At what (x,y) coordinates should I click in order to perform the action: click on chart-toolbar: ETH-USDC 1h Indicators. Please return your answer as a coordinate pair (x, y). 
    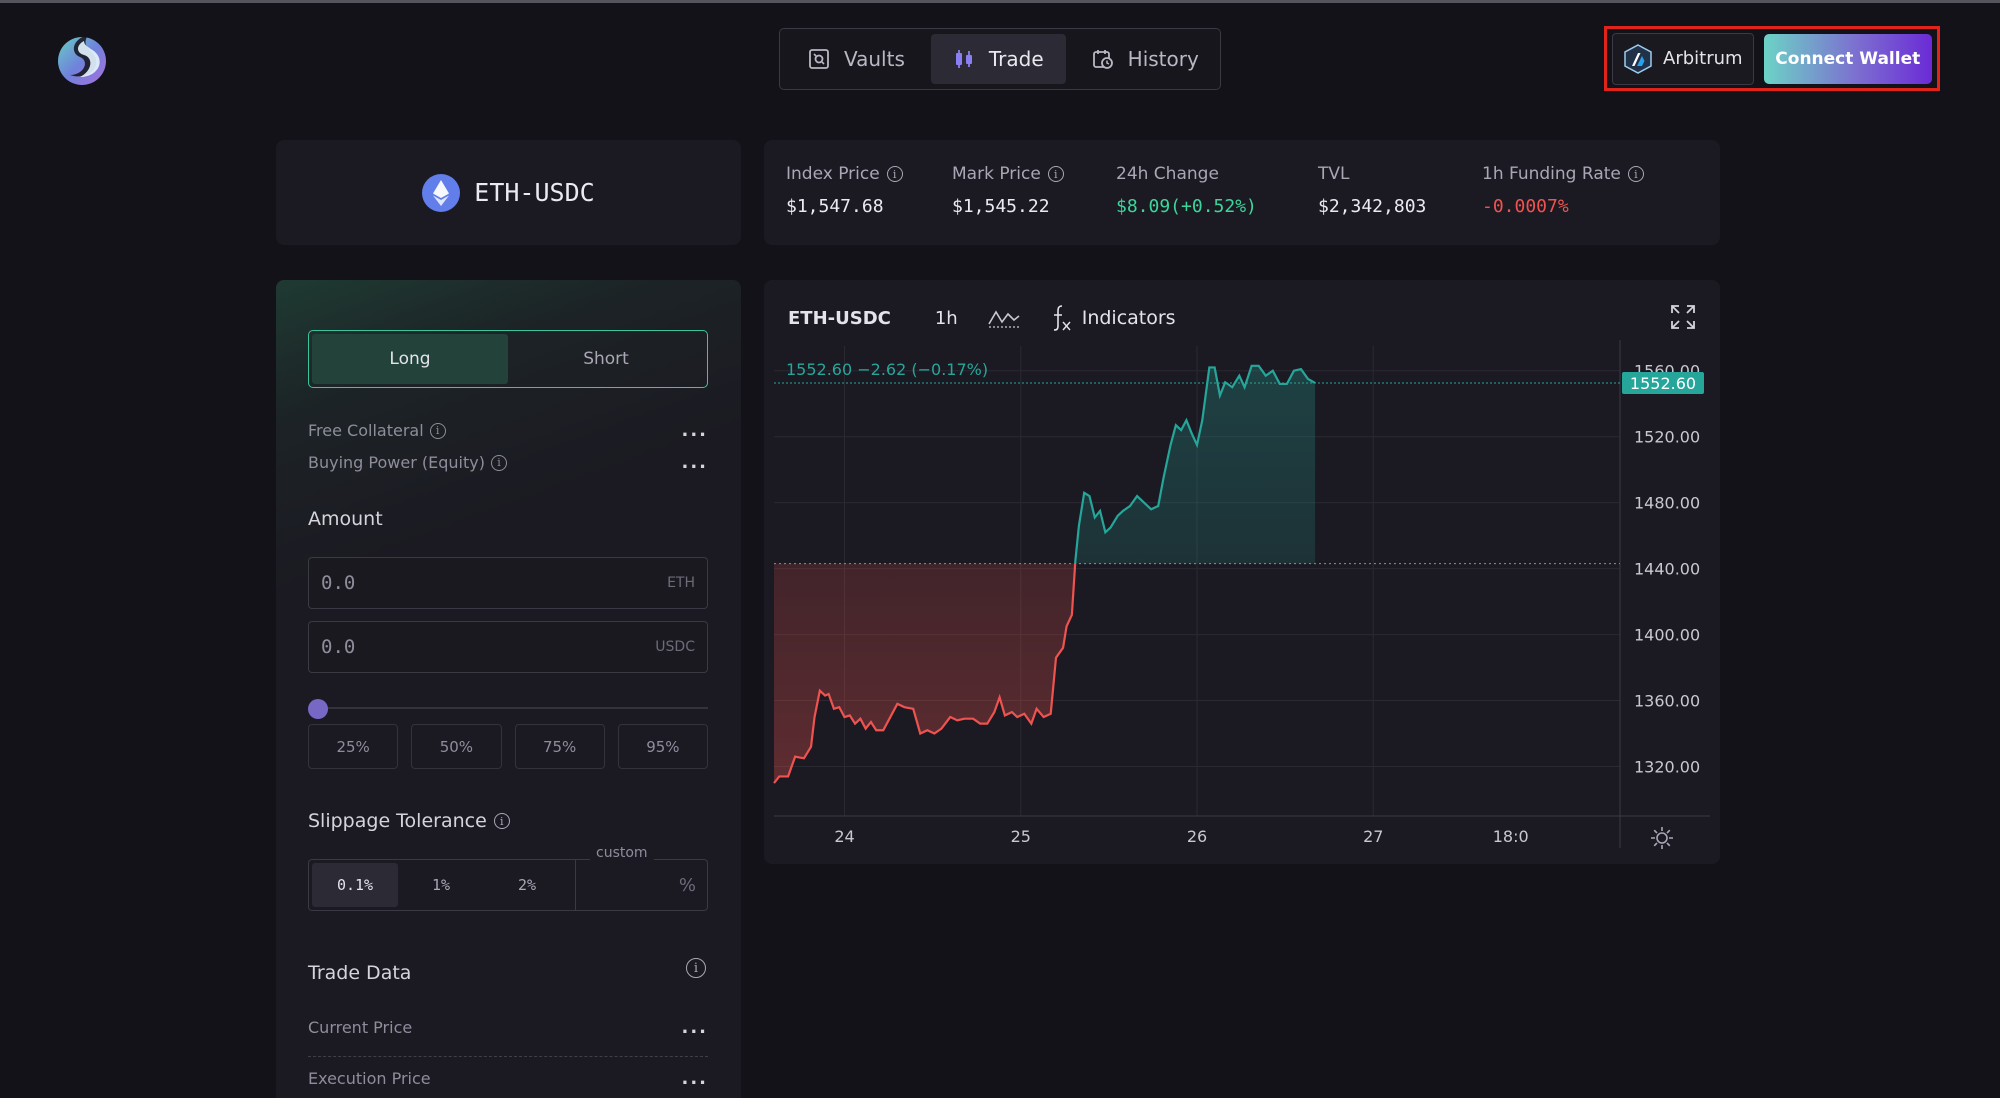
    Looking at the image, I should click on (982, 318).